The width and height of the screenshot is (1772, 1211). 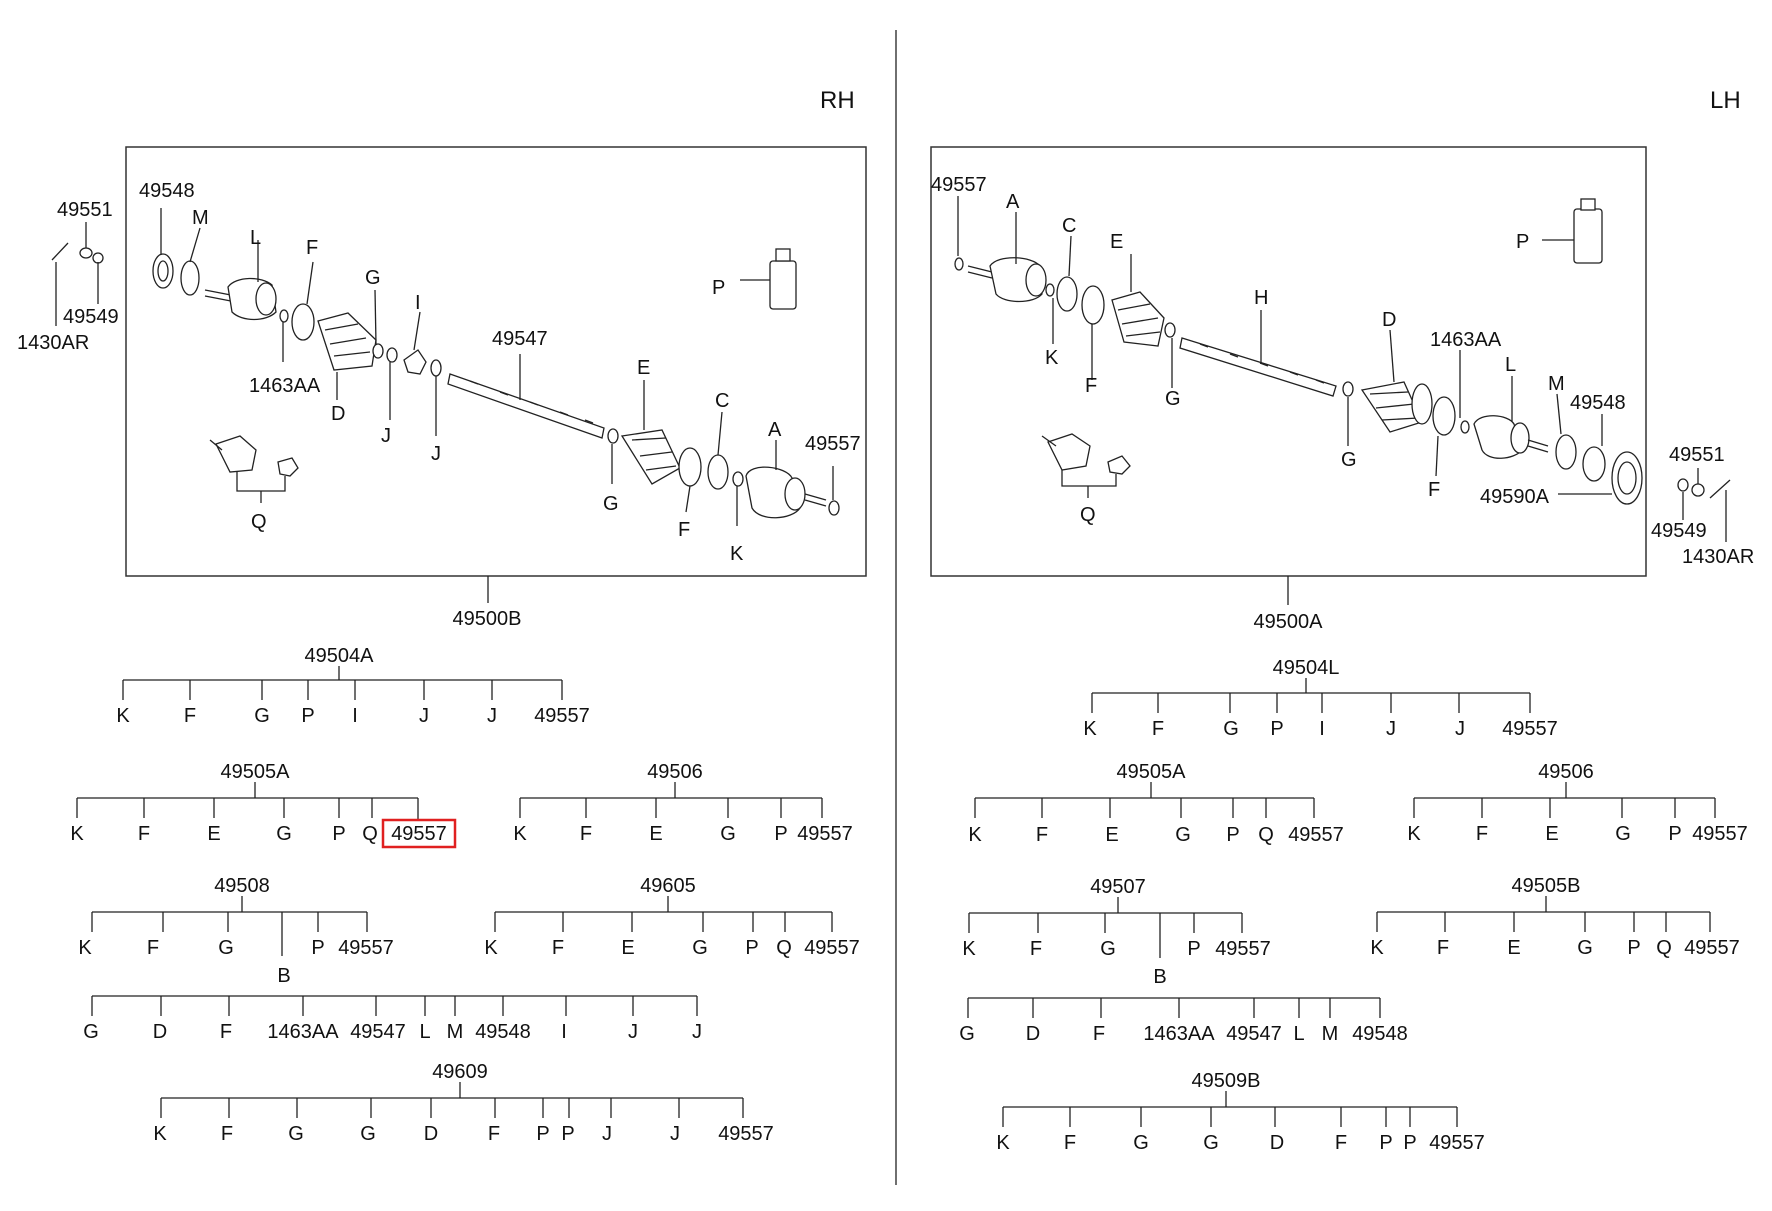 What do you see at coordinates (1510, 365) in the screenshot?
I see `lh-callout-l: L` at bounding box center [1510, 365].